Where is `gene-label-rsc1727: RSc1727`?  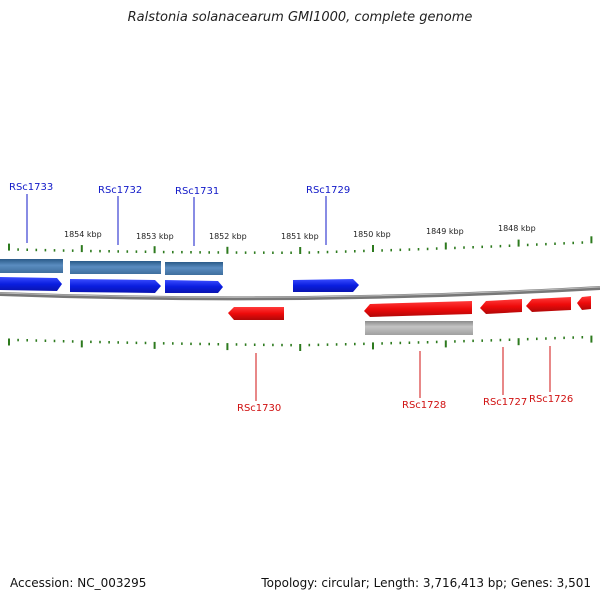 gene-label-rsc1727: RSc1727 is located at coordinates (505, 402).